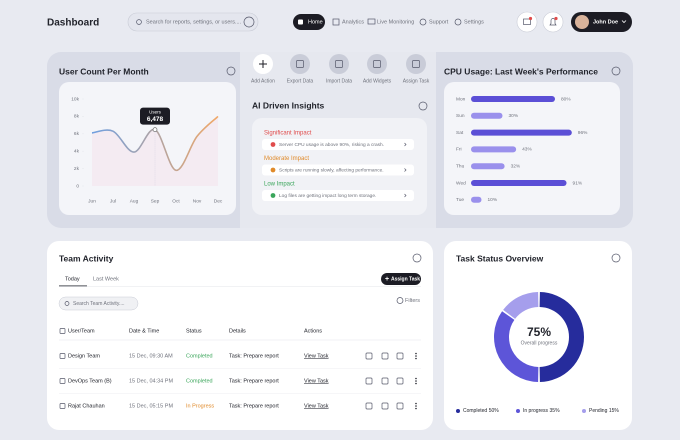 This screenshot has width=680, height=440. I want to click on legend-swatch, so click(518, 411).